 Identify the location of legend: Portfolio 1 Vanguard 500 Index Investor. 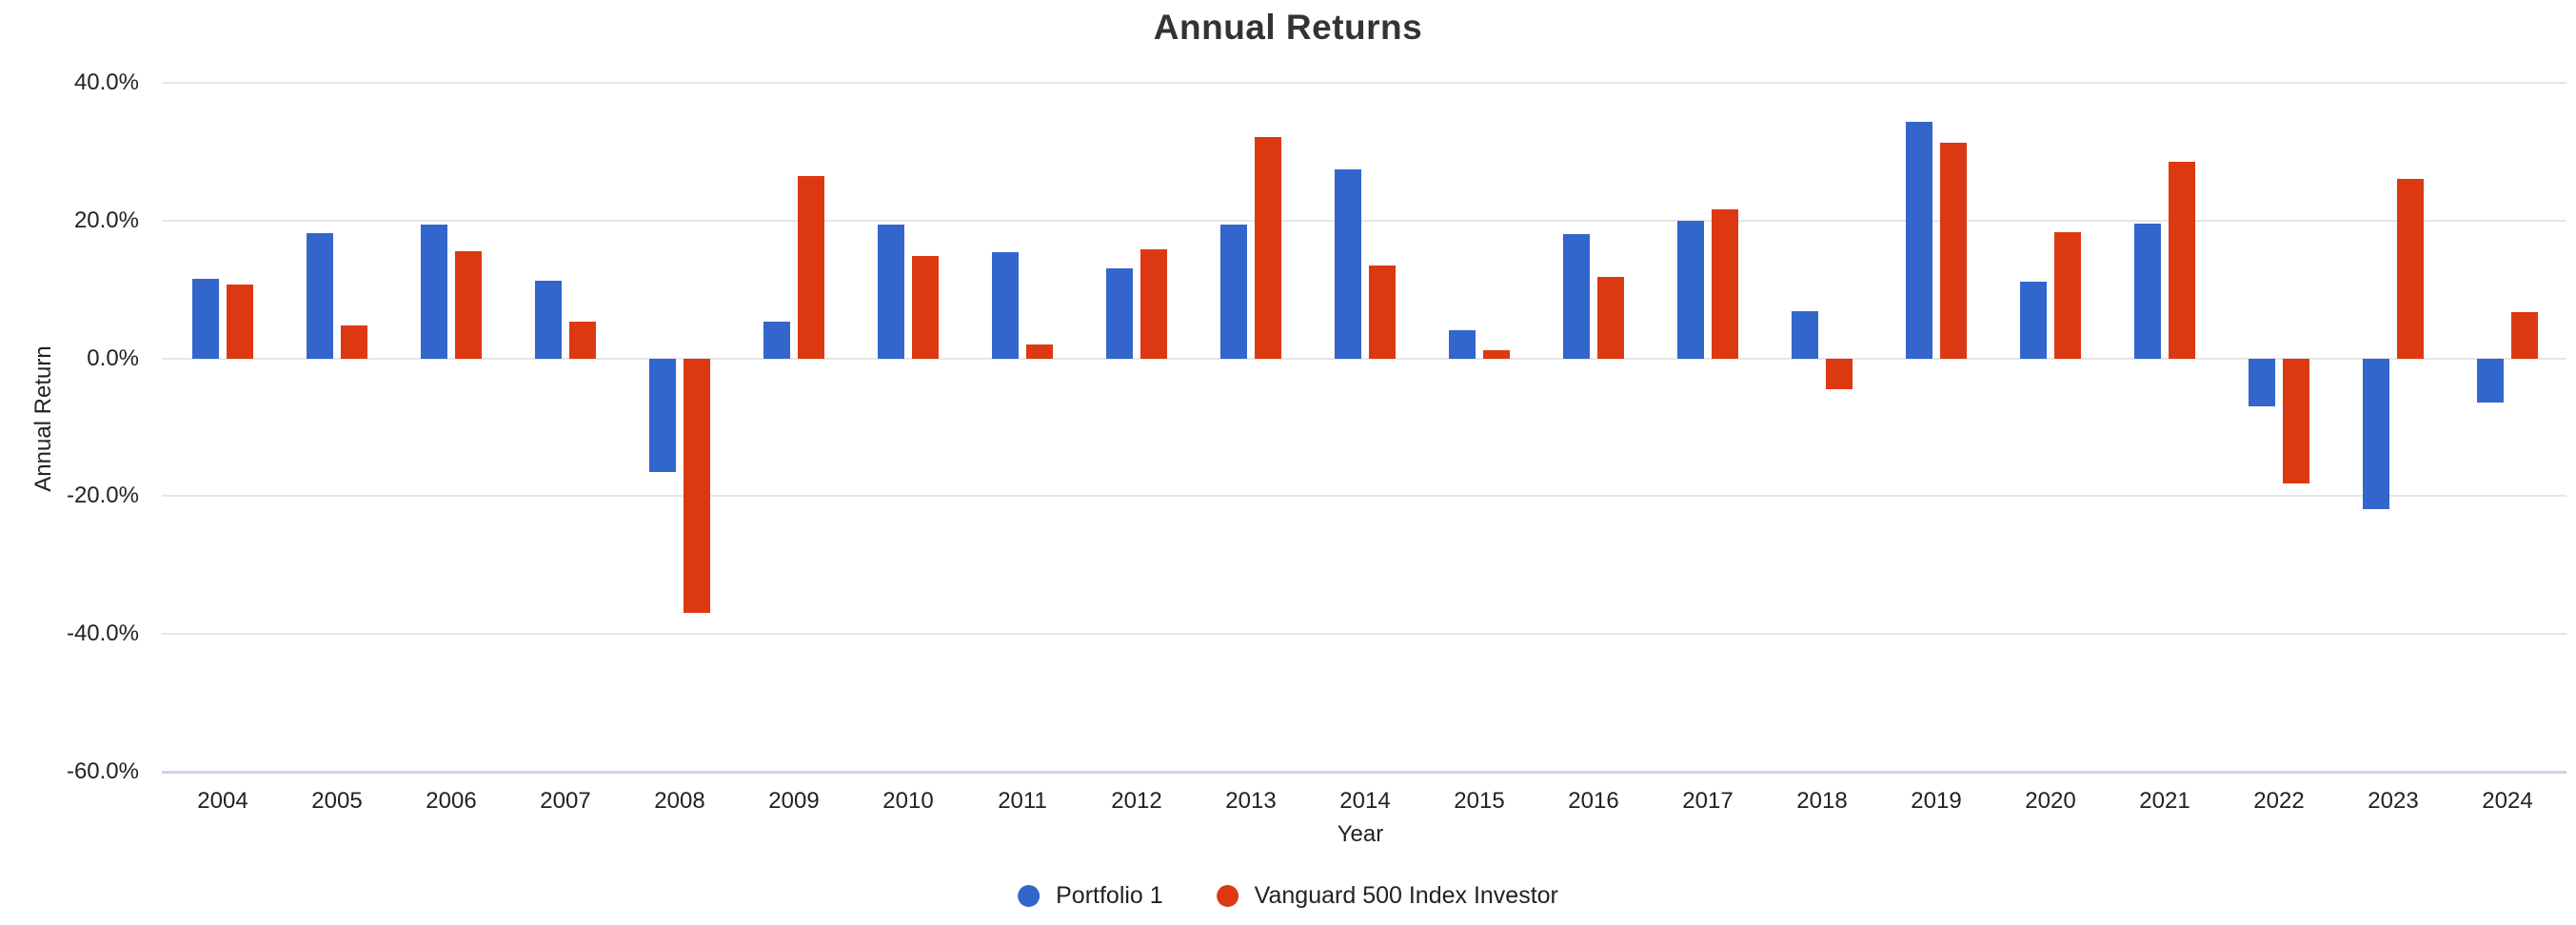
(1288, 896).